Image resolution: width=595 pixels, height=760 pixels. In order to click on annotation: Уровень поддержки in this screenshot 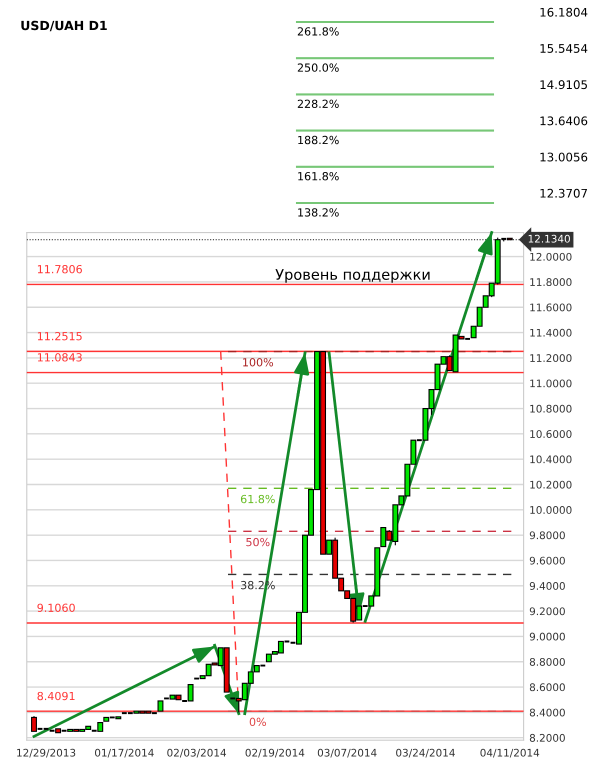, I will do `click(352, 276)`.